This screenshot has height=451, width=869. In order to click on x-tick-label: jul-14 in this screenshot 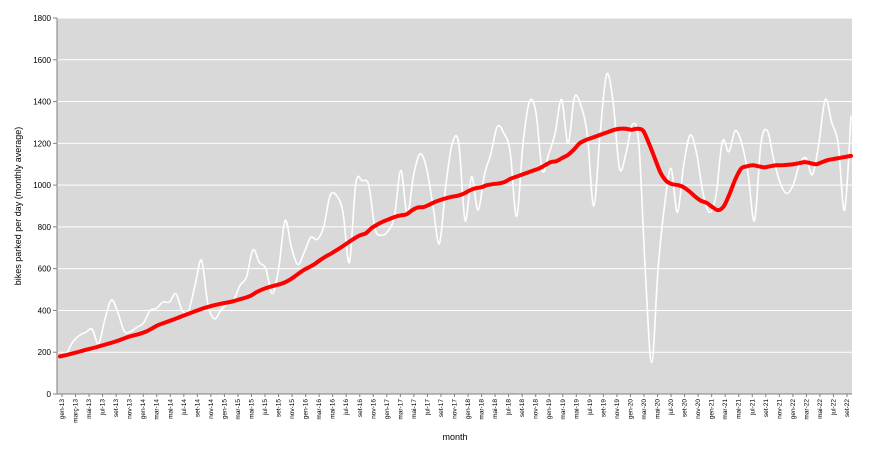, I will do `click(184, 407)`.